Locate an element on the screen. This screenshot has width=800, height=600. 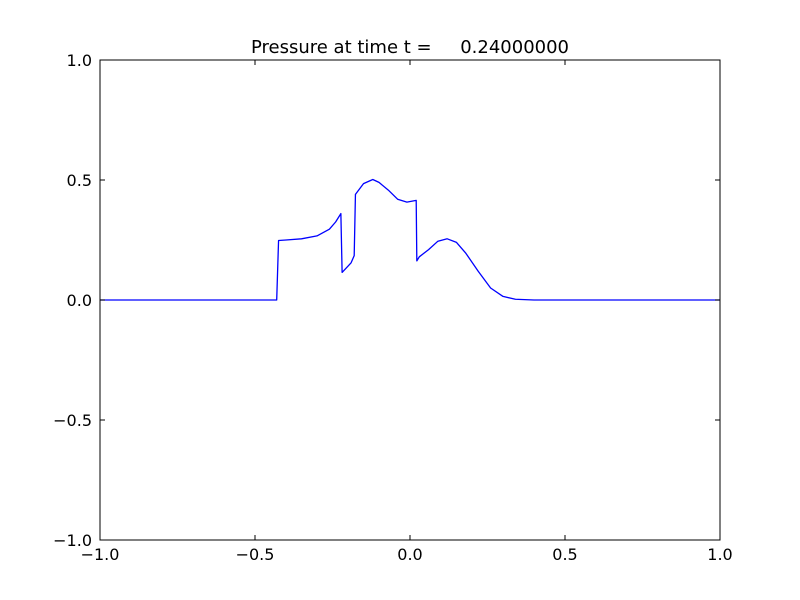
chart-title: Pressure at time t = 0.24000000 is located at coordinates (410, 47).